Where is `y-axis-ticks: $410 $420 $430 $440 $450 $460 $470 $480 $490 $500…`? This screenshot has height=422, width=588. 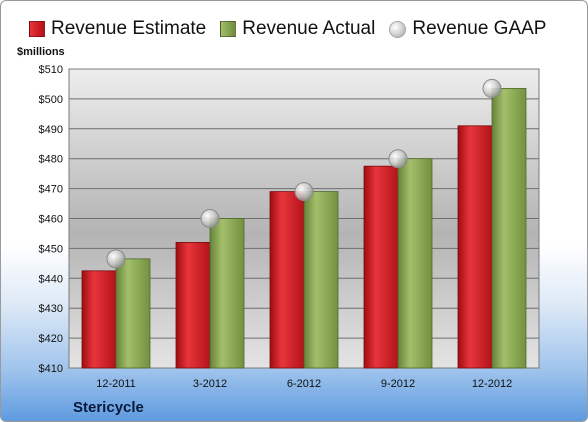
y-axis-ticks: $410 $420 $430 $440 $450 $460 $470 $480 $490 $500… is located at coordinates (51, 219).